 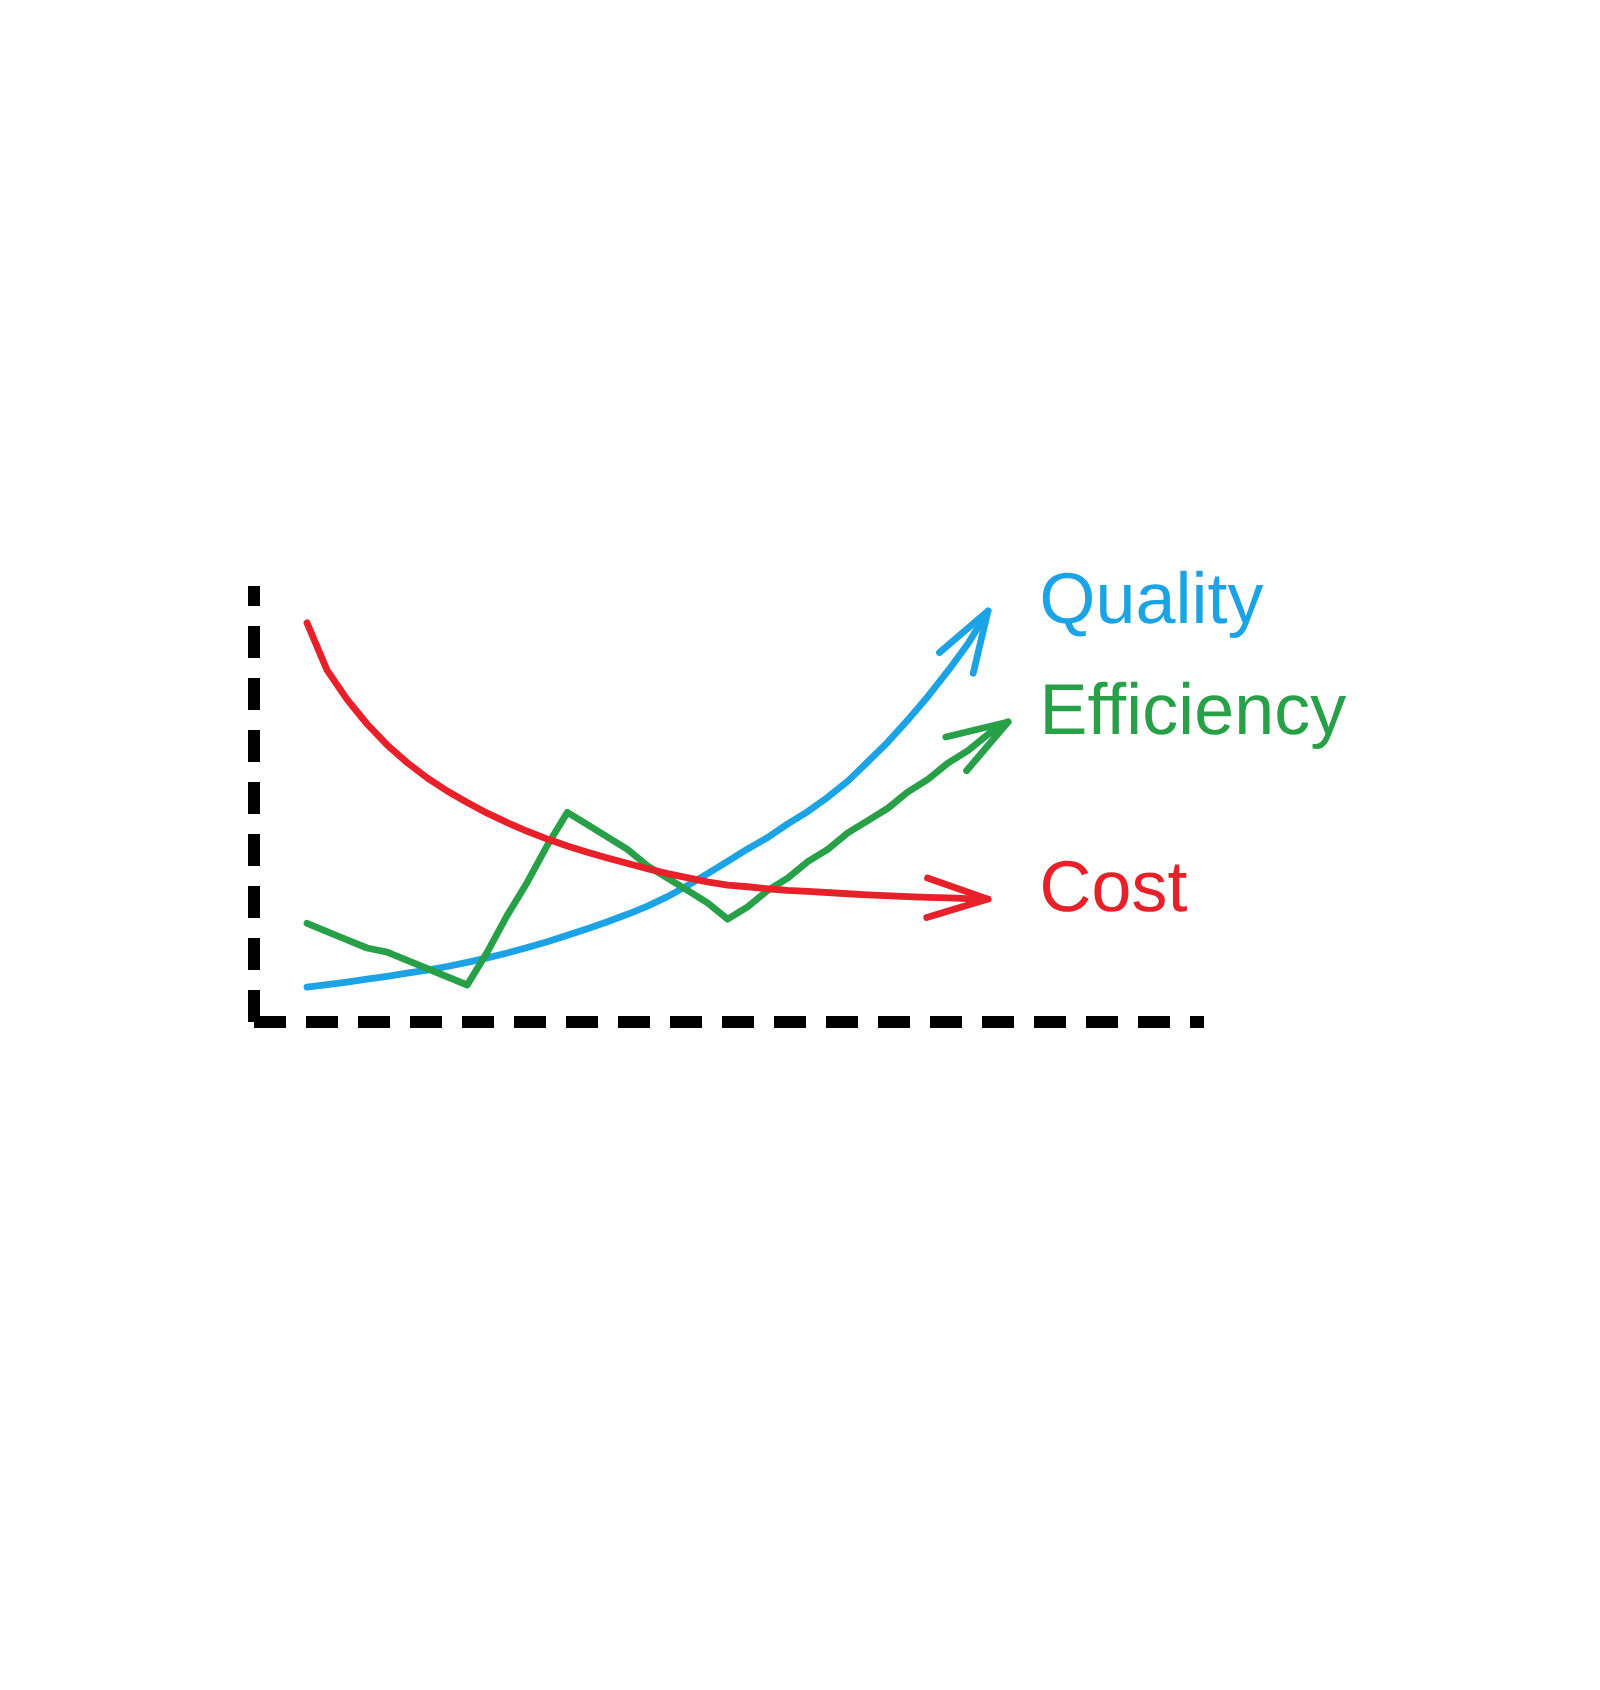 What do you see at coordinates (1115, 886) in the screenshot?
I see `legend-label: Cost` at bounding box center [1115, 886].